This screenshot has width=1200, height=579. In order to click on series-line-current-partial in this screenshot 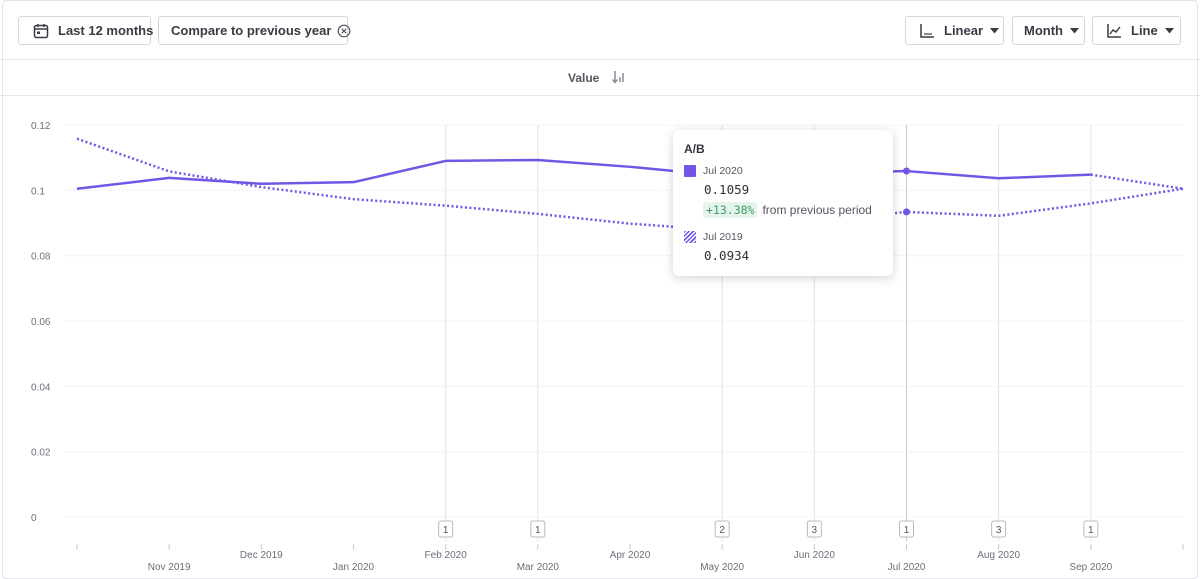, I will do `click(1137, 181)`.